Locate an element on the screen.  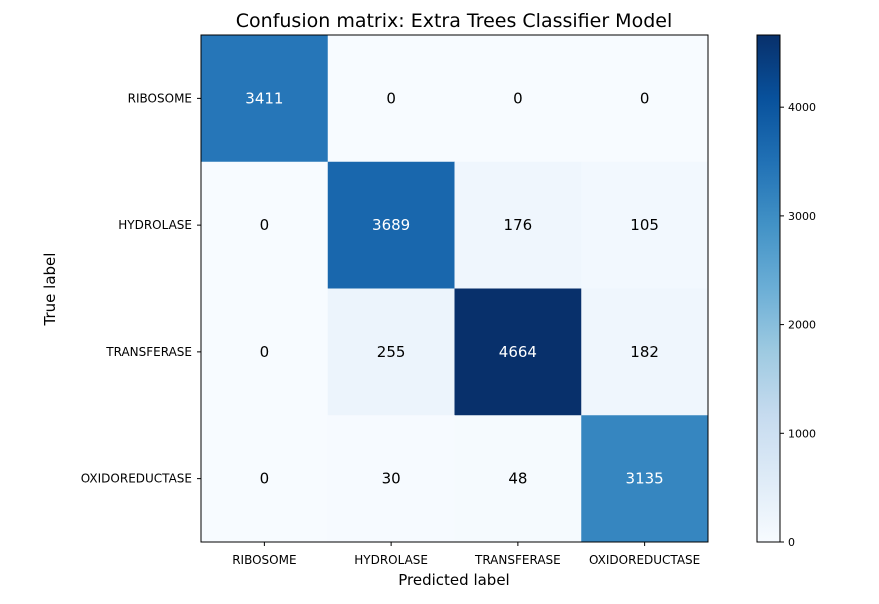
colorbar-tick-label: 2000 is located at coordinates (802, 325).